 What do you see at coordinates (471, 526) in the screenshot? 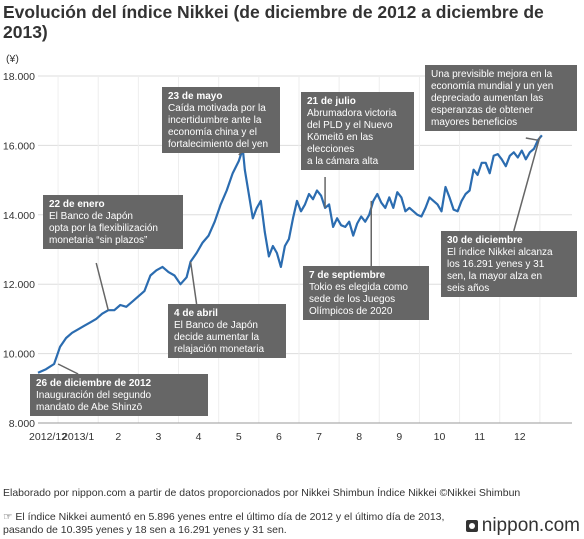
I see `logo-mark-icon` at bounding box center [471, 526].